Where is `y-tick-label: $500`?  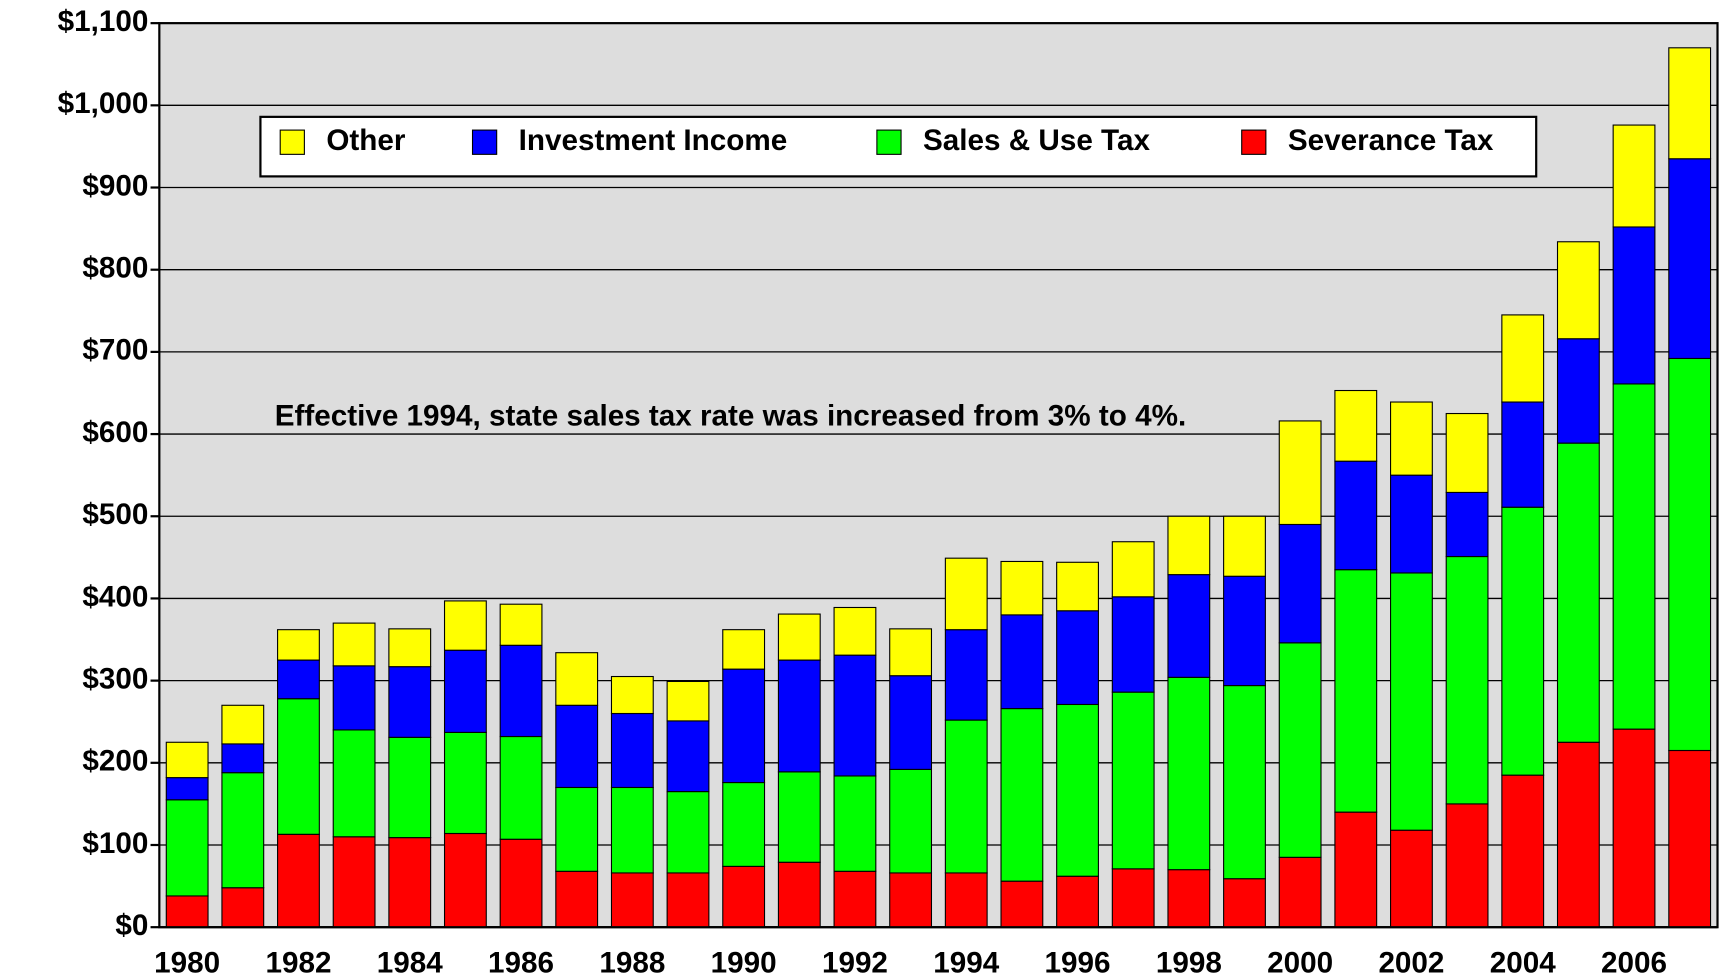
y-tick-label: $500 is located at coordinates (115, 514).